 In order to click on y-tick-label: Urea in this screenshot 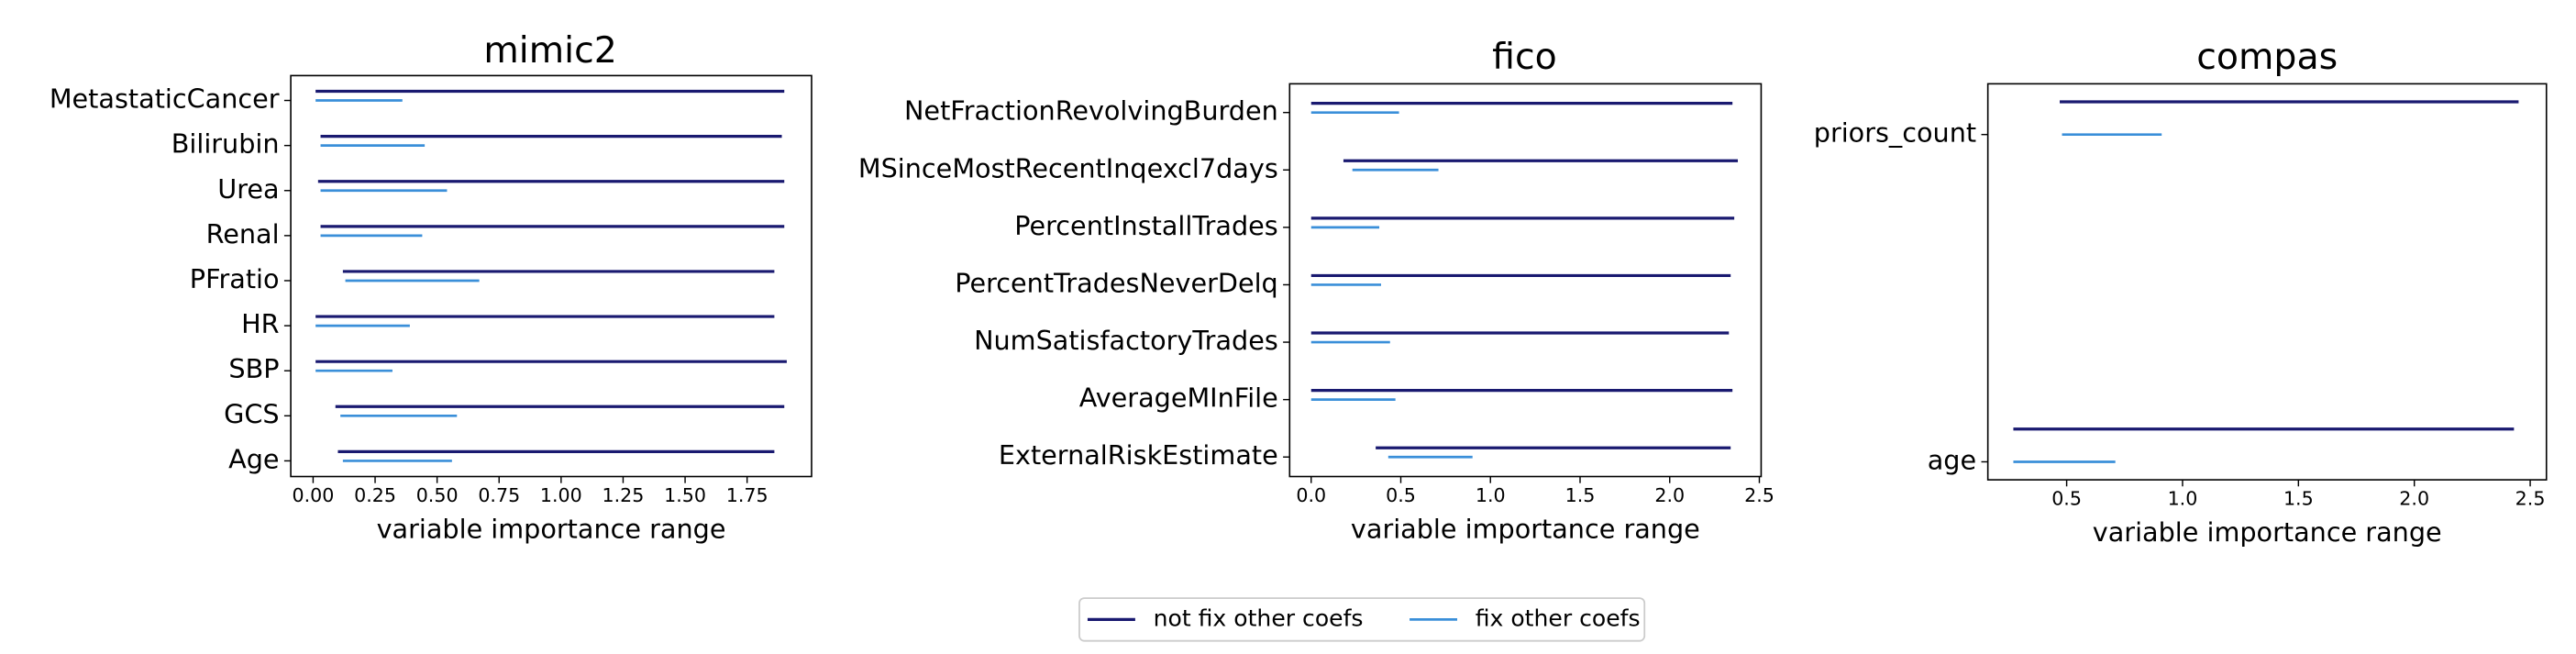, I will do `click(248, 189)`.